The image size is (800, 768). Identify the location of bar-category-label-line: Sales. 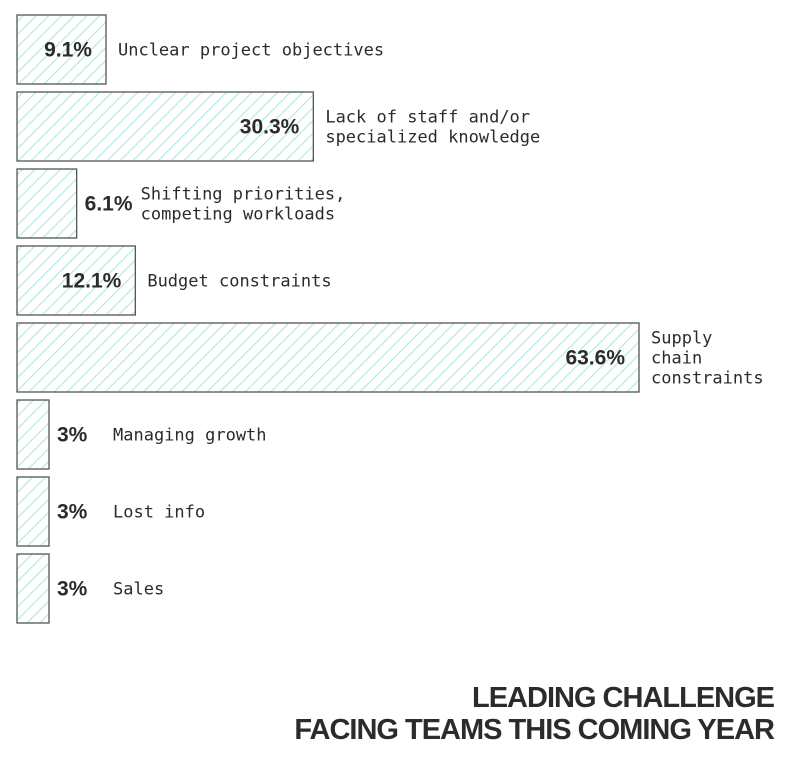
(138, 590).